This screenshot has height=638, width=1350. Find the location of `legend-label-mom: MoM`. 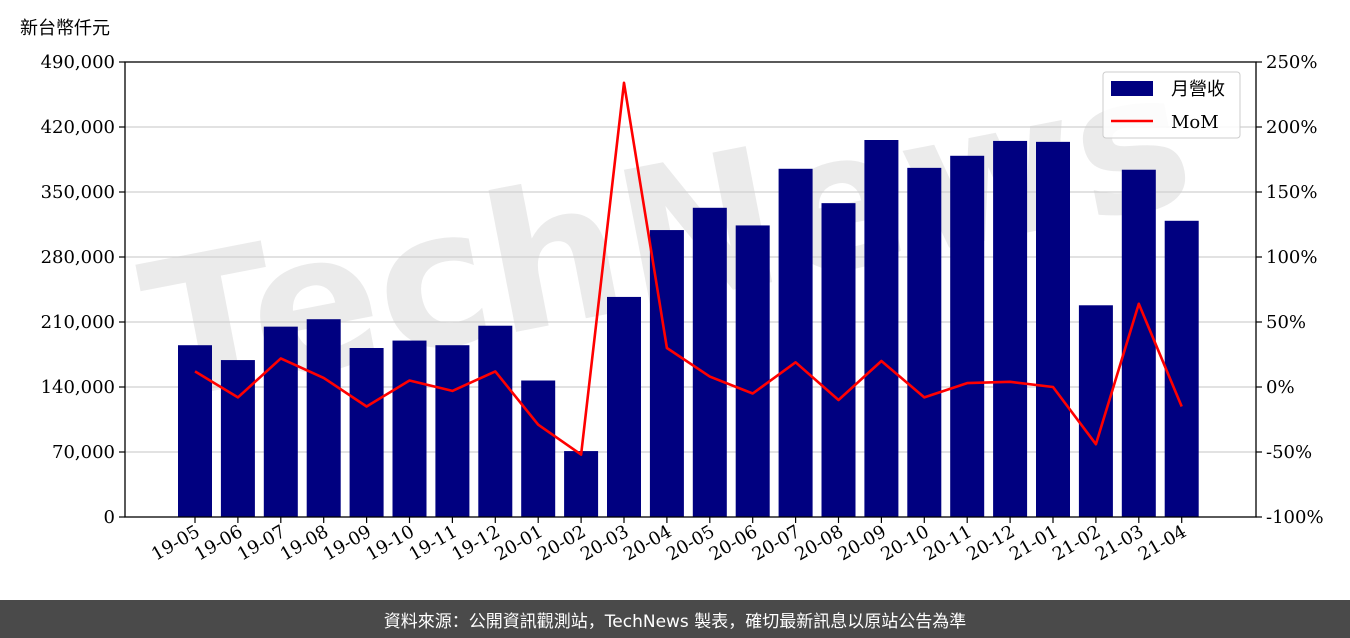

legend-label-mom: MoM is located at coordinates (1195, 122).